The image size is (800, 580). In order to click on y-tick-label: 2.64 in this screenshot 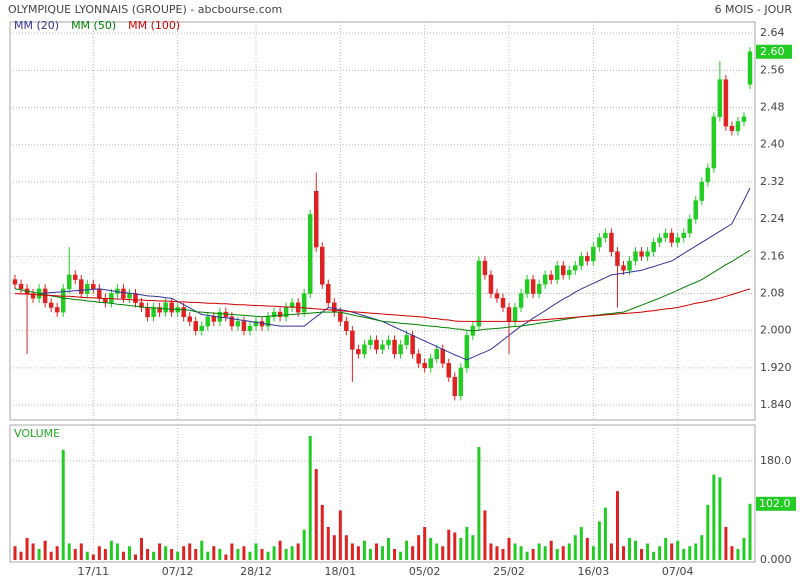, I will do `click(772, 32)`.